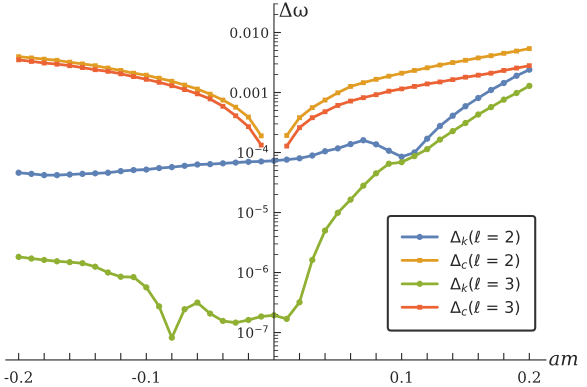  Describe the element at coordinates (485, 308) in the screenshot. I see `legend-label: Δ$_{c}$(ℓ = 3)` at that location.